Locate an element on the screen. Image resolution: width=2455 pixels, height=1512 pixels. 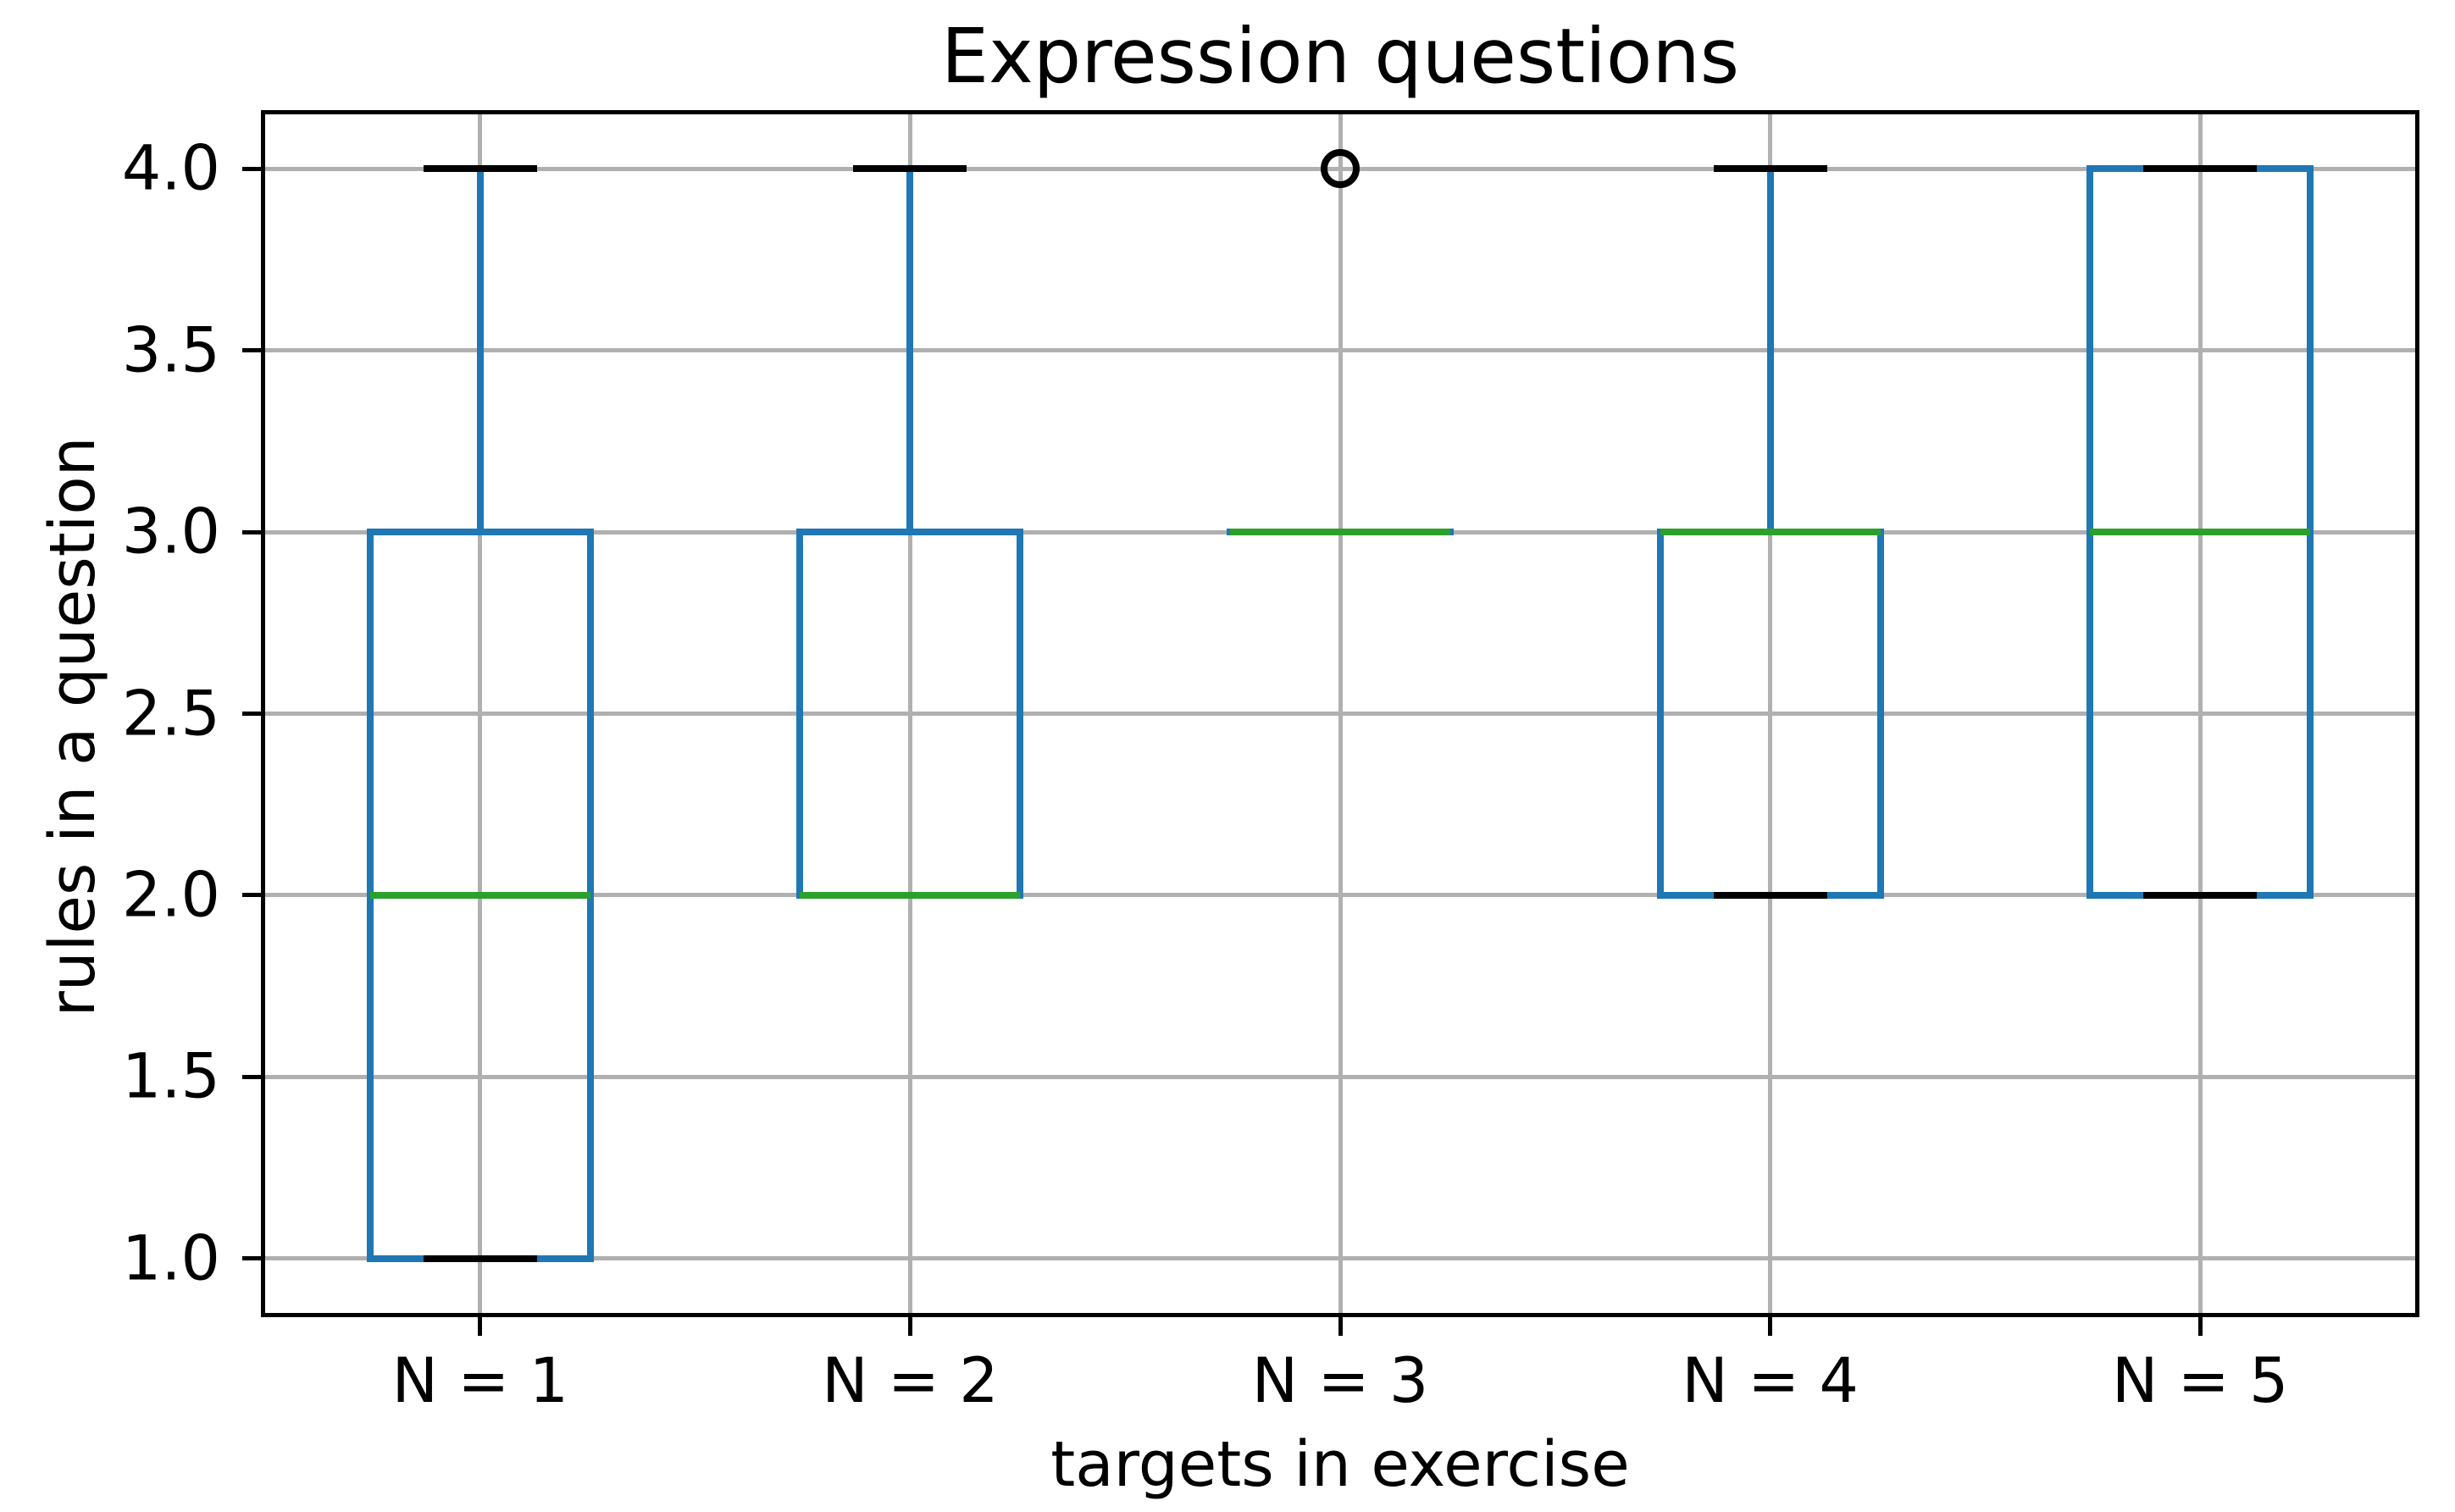
chart-title: Expression questions is located at coordinates (1340, 56).